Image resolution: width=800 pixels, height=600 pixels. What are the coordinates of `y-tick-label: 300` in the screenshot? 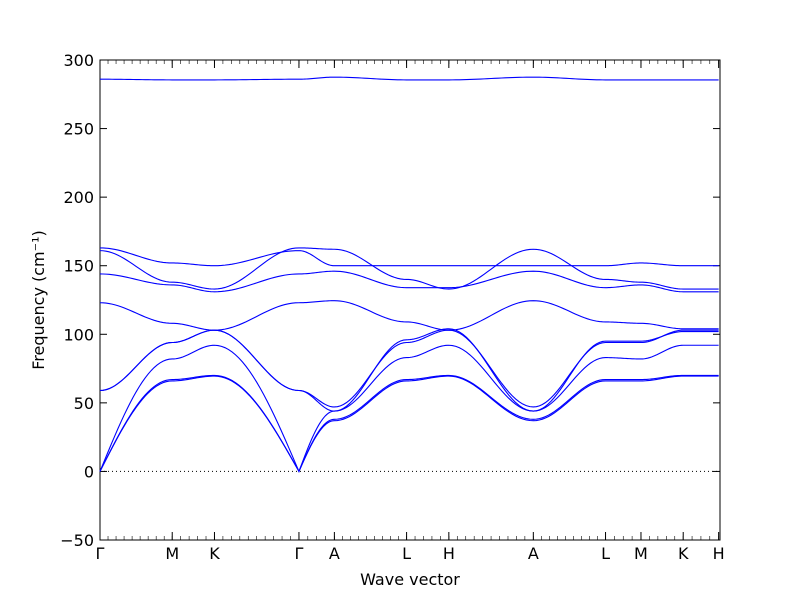 It's located at (78, 60).